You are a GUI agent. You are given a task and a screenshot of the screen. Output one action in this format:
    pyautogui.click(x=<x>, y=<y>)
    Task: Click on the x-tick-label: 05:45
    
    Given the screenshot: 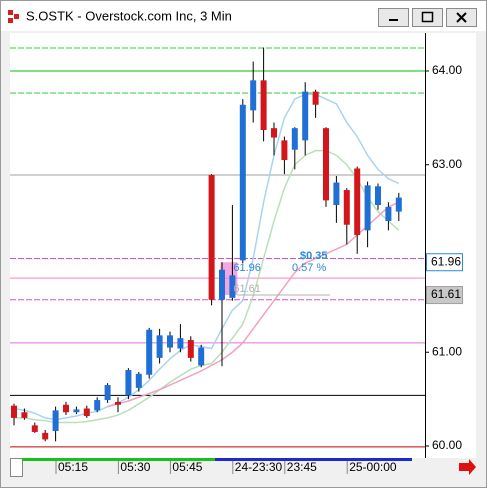 What is the action you would take?
    pyautogui.click(x=187, y=467)
    